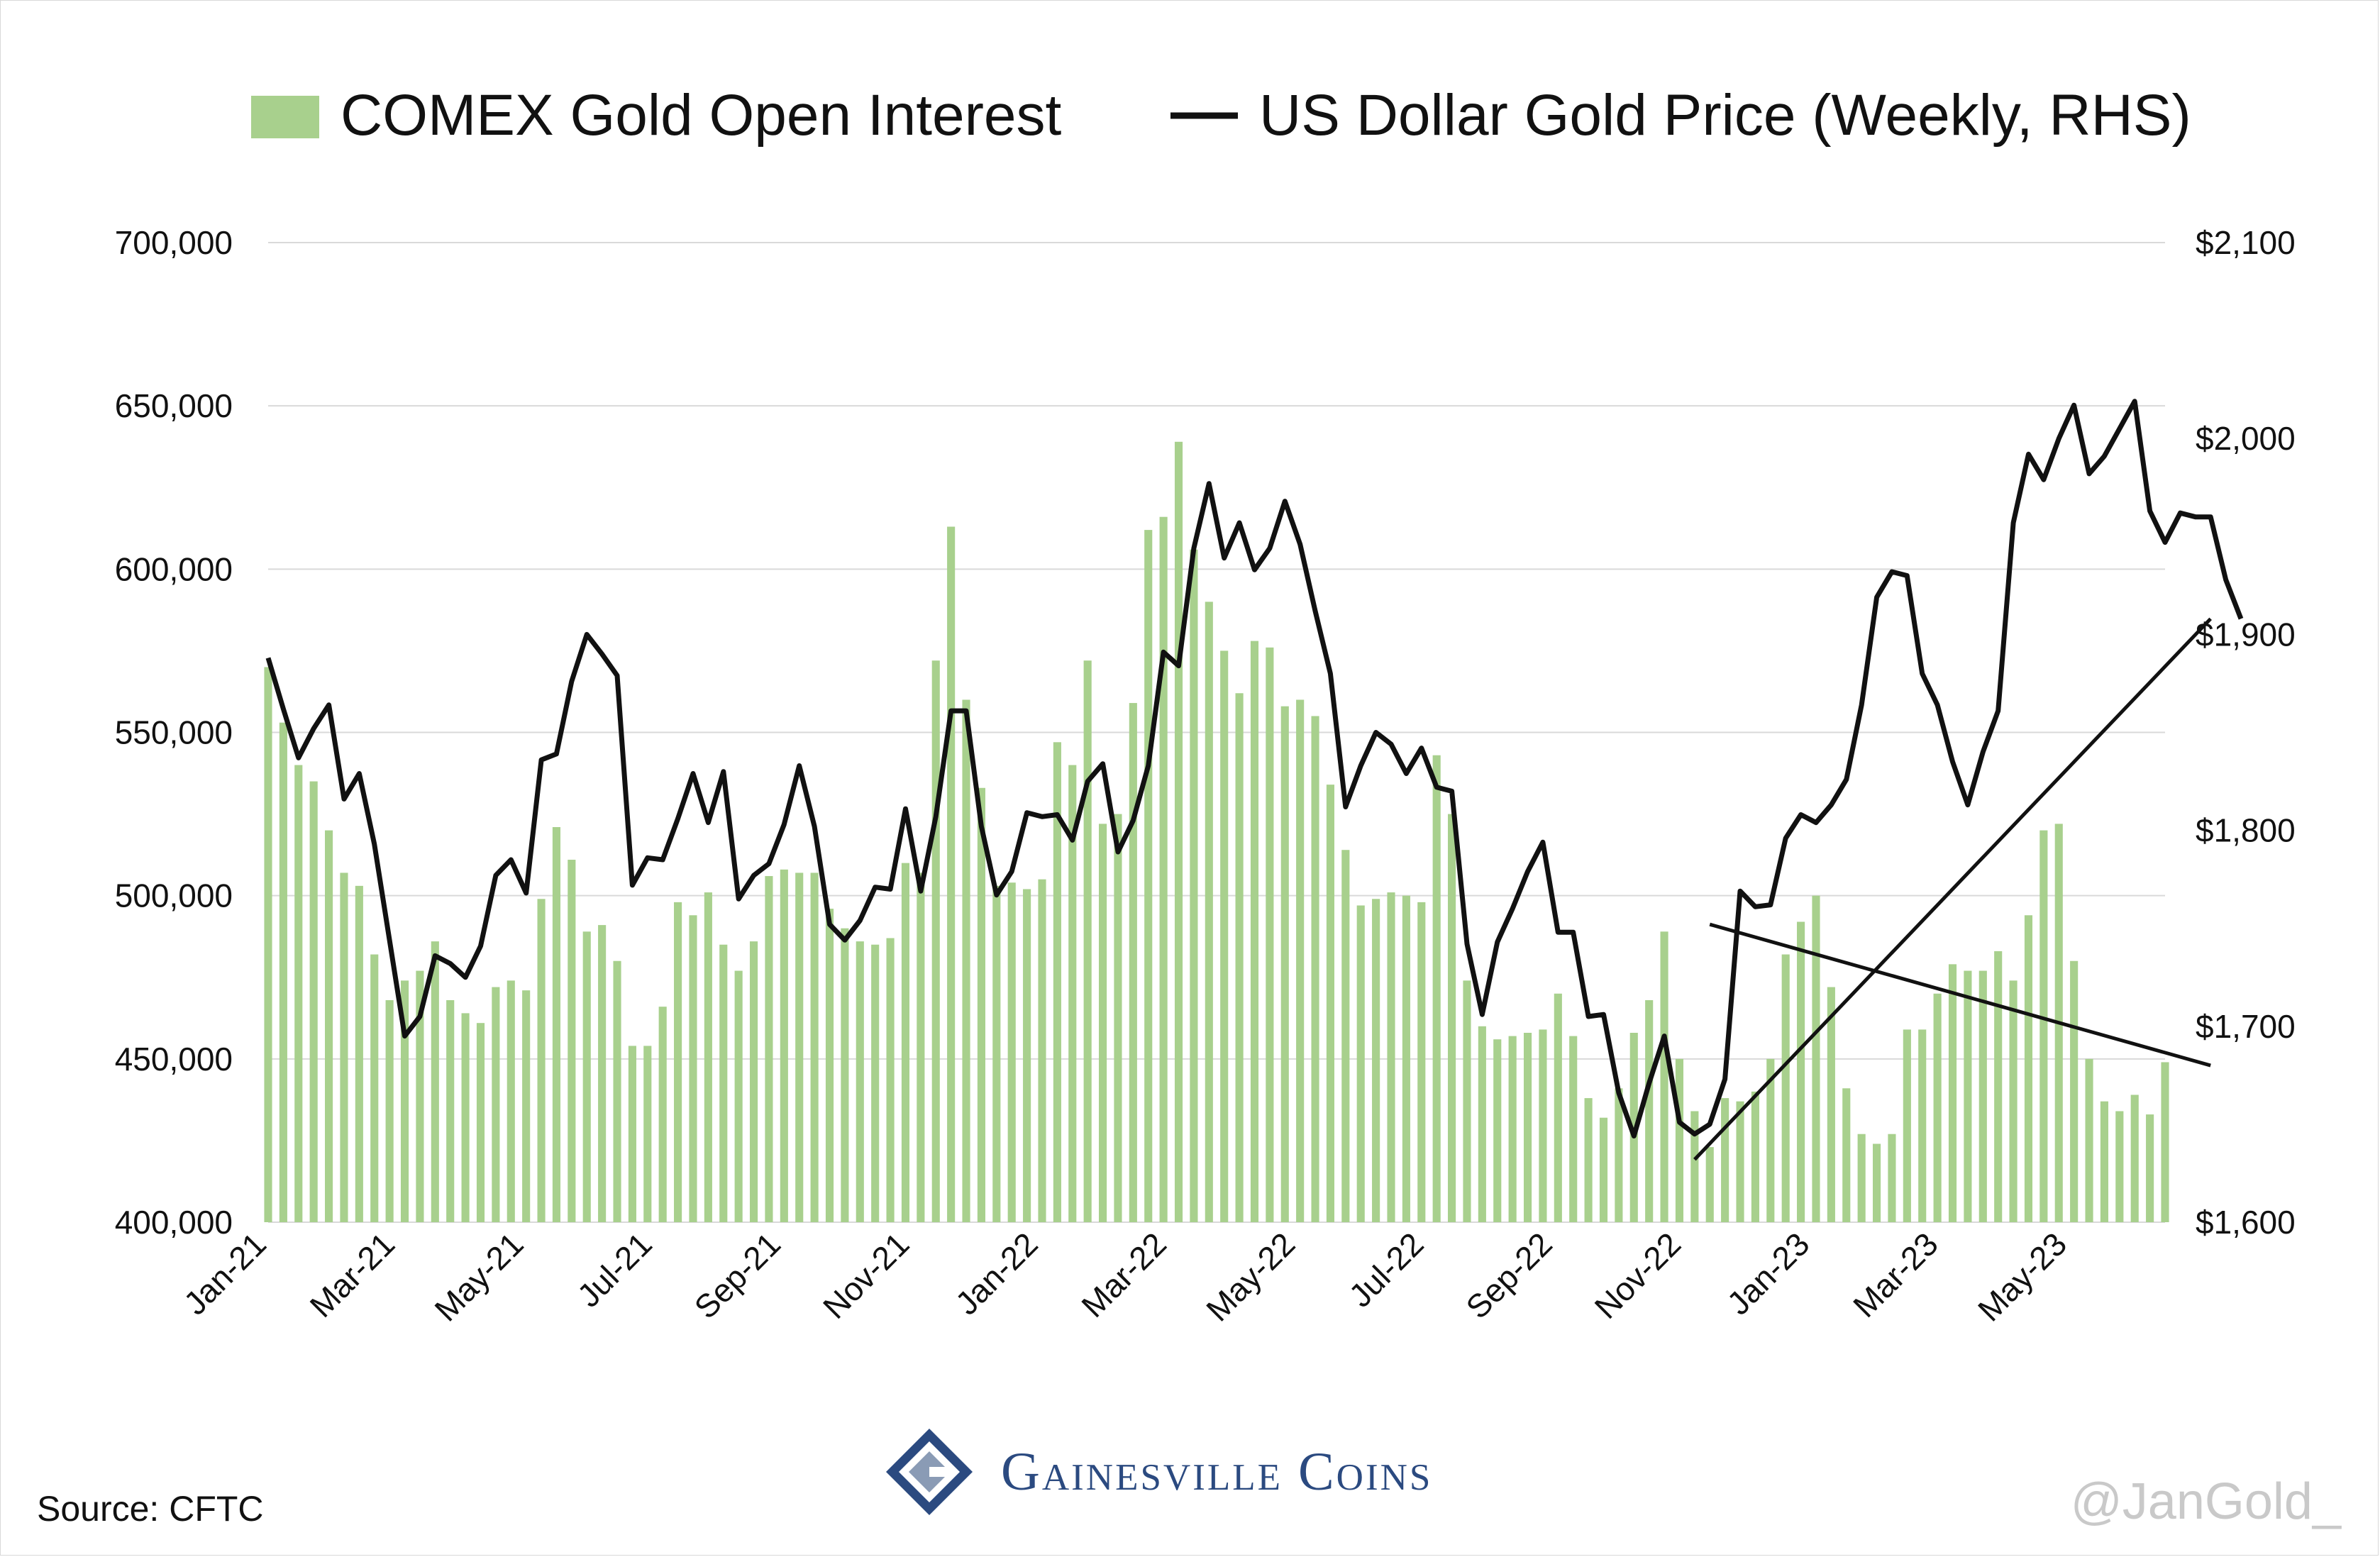 The height and width of the screenshot is (1557, 2380). What do you see at coordinates (174, 895) in the screenshot?
I see `left-tick-label: 500,000` at bounding box center [174, 895].